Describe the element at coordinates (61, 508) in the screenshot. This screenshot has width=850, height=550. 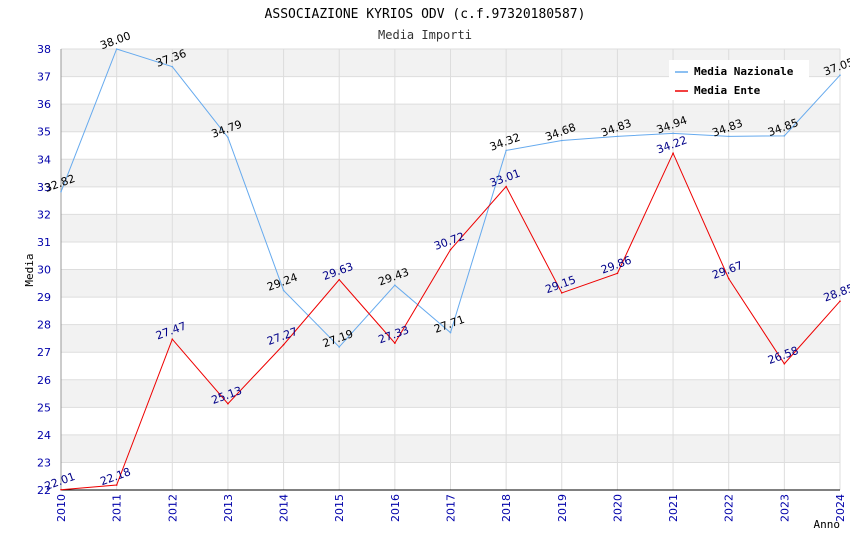
I see `x-tick-label: 2010` at that location.